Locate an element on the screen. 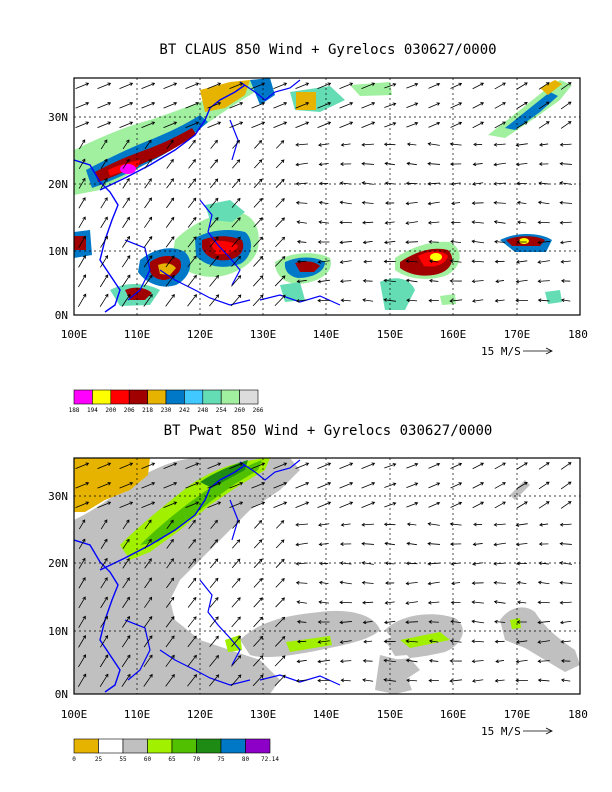 The width and height of the screenshot is (612, 792). colorbar-tick: 25 is located at coordinates (99, 759).